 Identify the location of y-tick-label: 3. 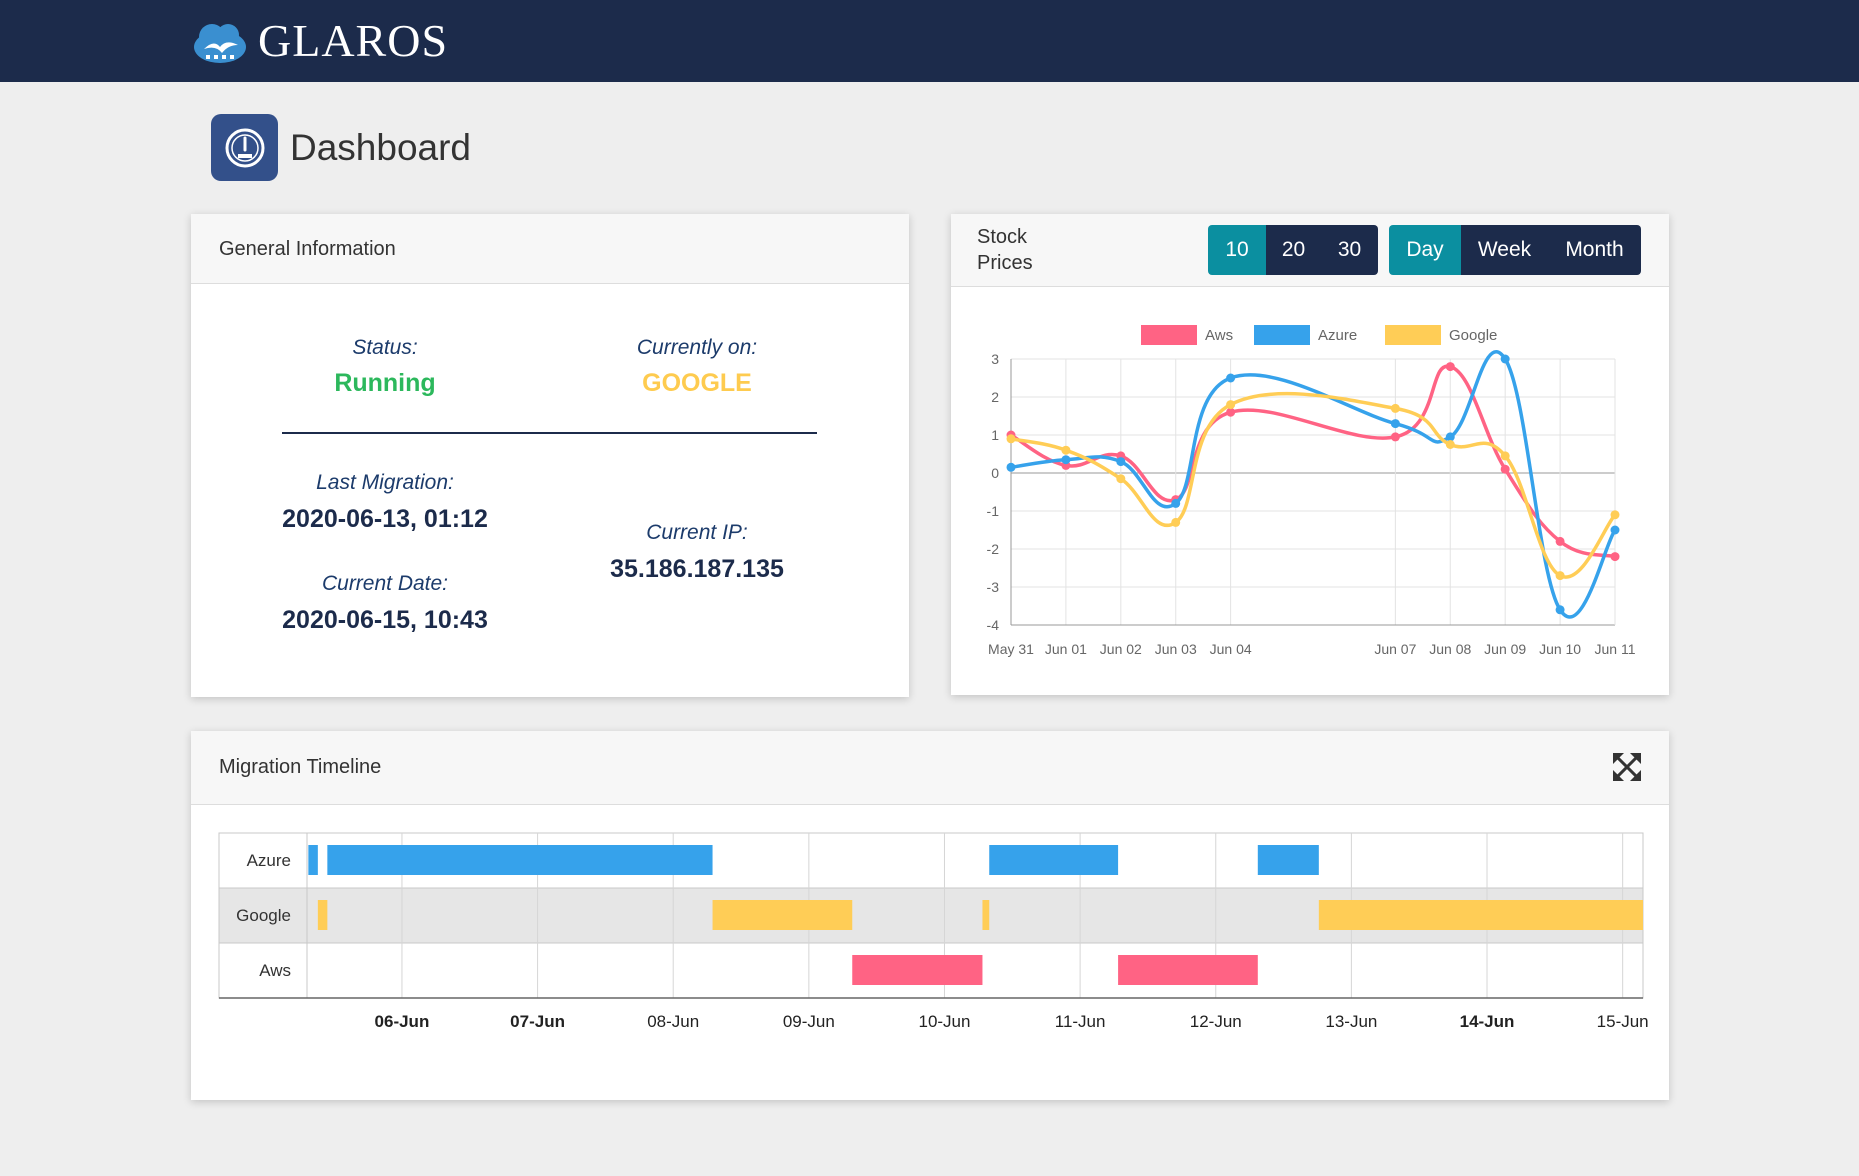
(995, 359).